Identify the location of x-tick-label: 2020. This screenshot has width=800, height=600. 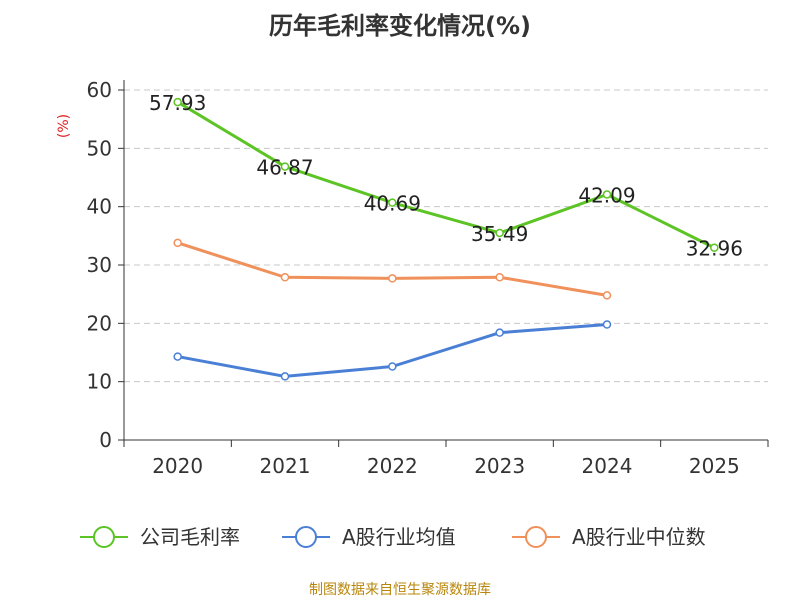
(177, 466).